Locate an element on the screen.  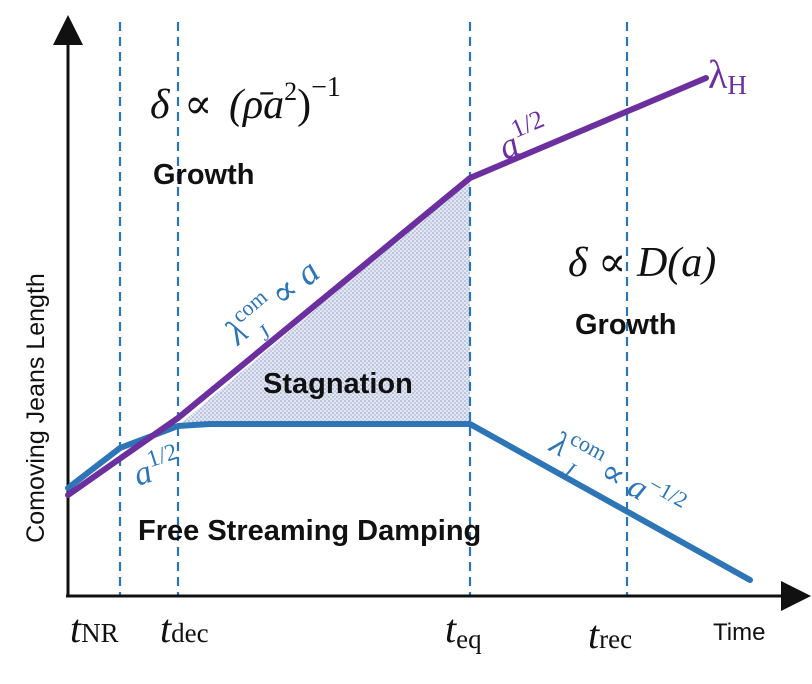
x-axis-label: Time is located at coordinates (739, 632).